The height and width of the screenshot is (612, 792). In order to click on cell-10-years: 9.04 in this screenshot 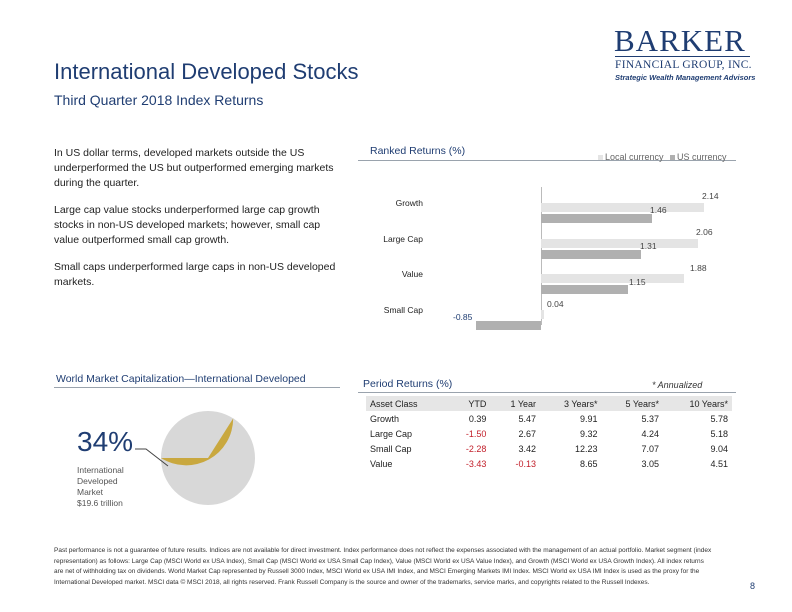, I will do `click(719, 448)`.